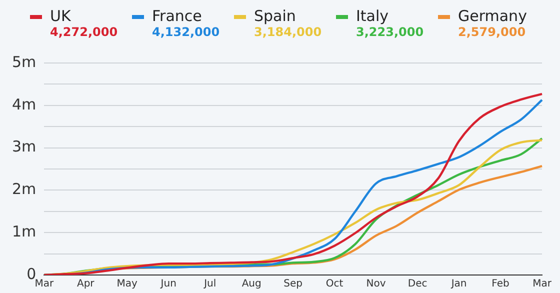 This screenshot has width=560, height=293. Describe the element at coordinates (24, 189) in the screenshot. I see `y-tick-label: 2m` at that location.